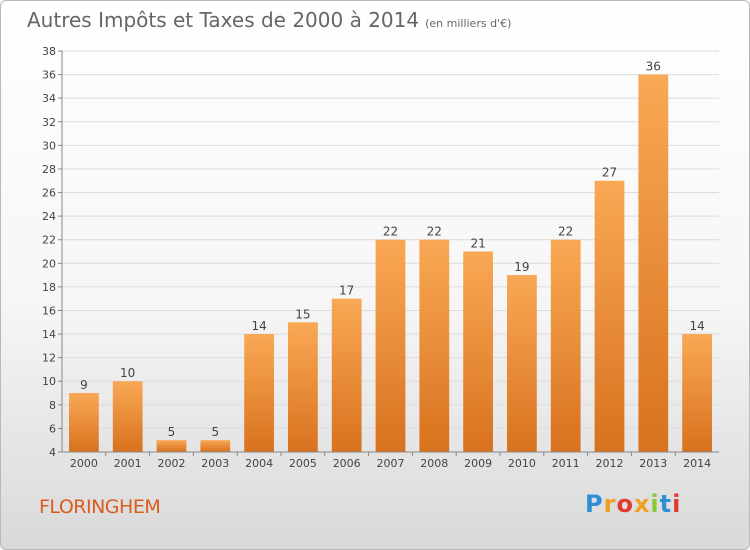 This screenshot has width=750, height=550. I want to click on logo-letter: t, so click(666, 504).